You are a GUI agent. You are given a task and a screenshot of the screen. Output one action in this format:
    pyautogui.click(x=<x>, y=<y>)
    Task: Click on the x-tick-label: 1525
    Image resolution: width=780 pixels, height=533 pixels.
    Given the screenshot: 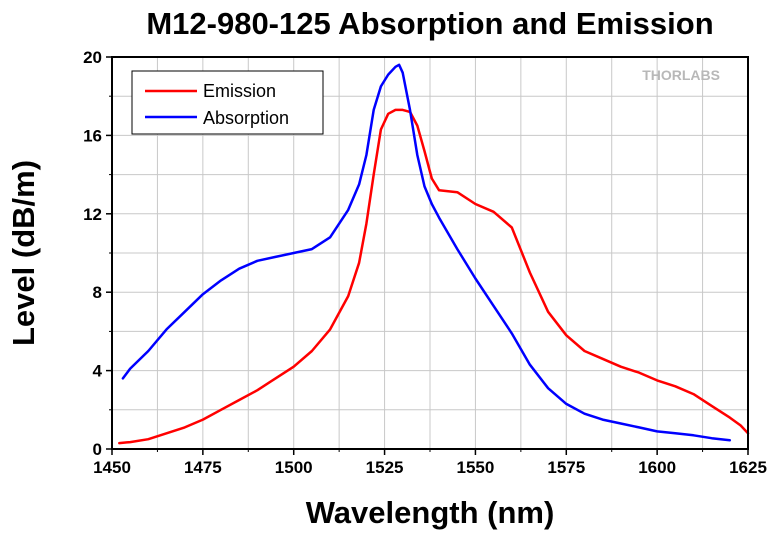 What is the action you would take?
    pyautogui.click(x=385, y=467)
    